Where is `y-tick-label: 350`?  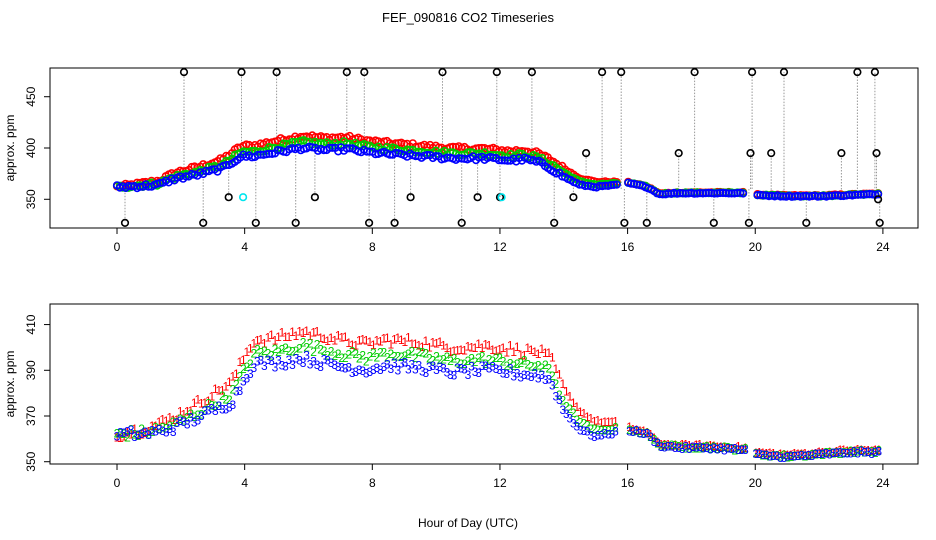
y-tick-label: 350 is located at coordinates (31, 199).